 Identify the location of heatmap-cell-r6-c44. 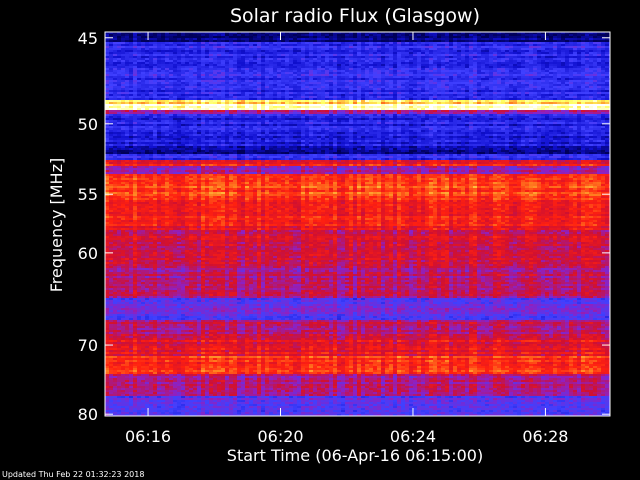
(283, 45).